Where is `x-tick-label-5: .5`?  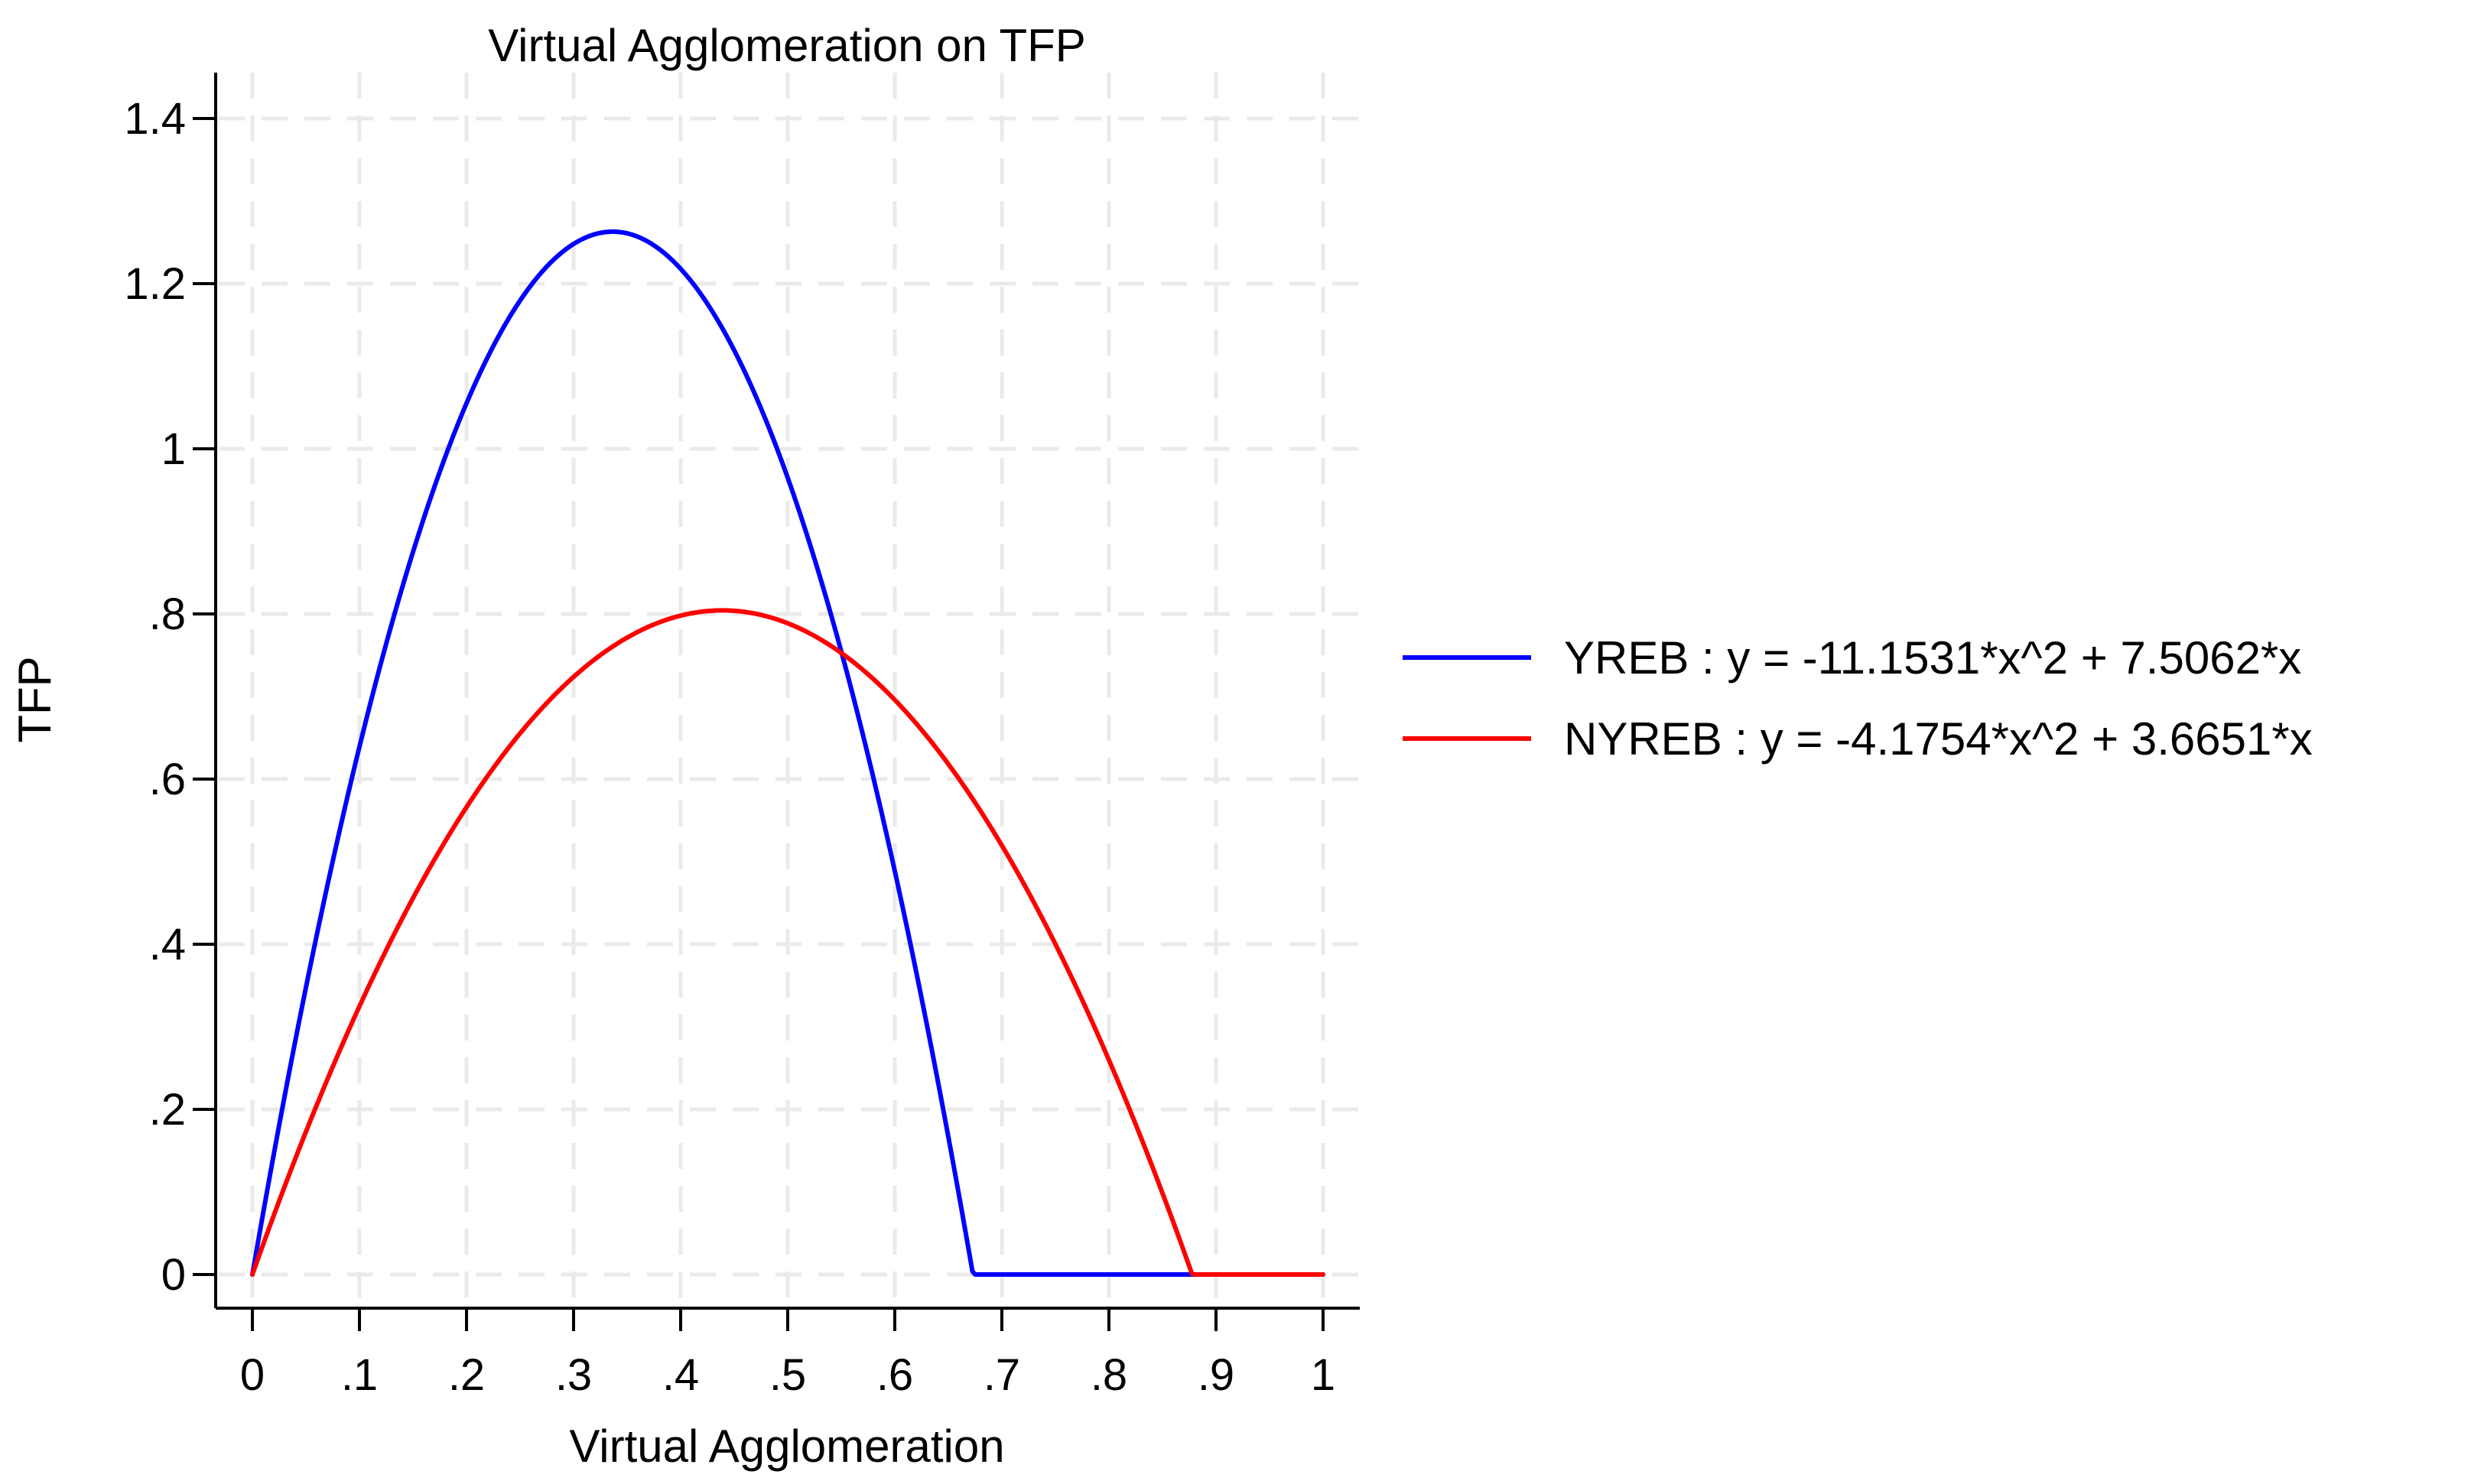
x-tick-label-5: .5 is located at coordinates (787, 1375).